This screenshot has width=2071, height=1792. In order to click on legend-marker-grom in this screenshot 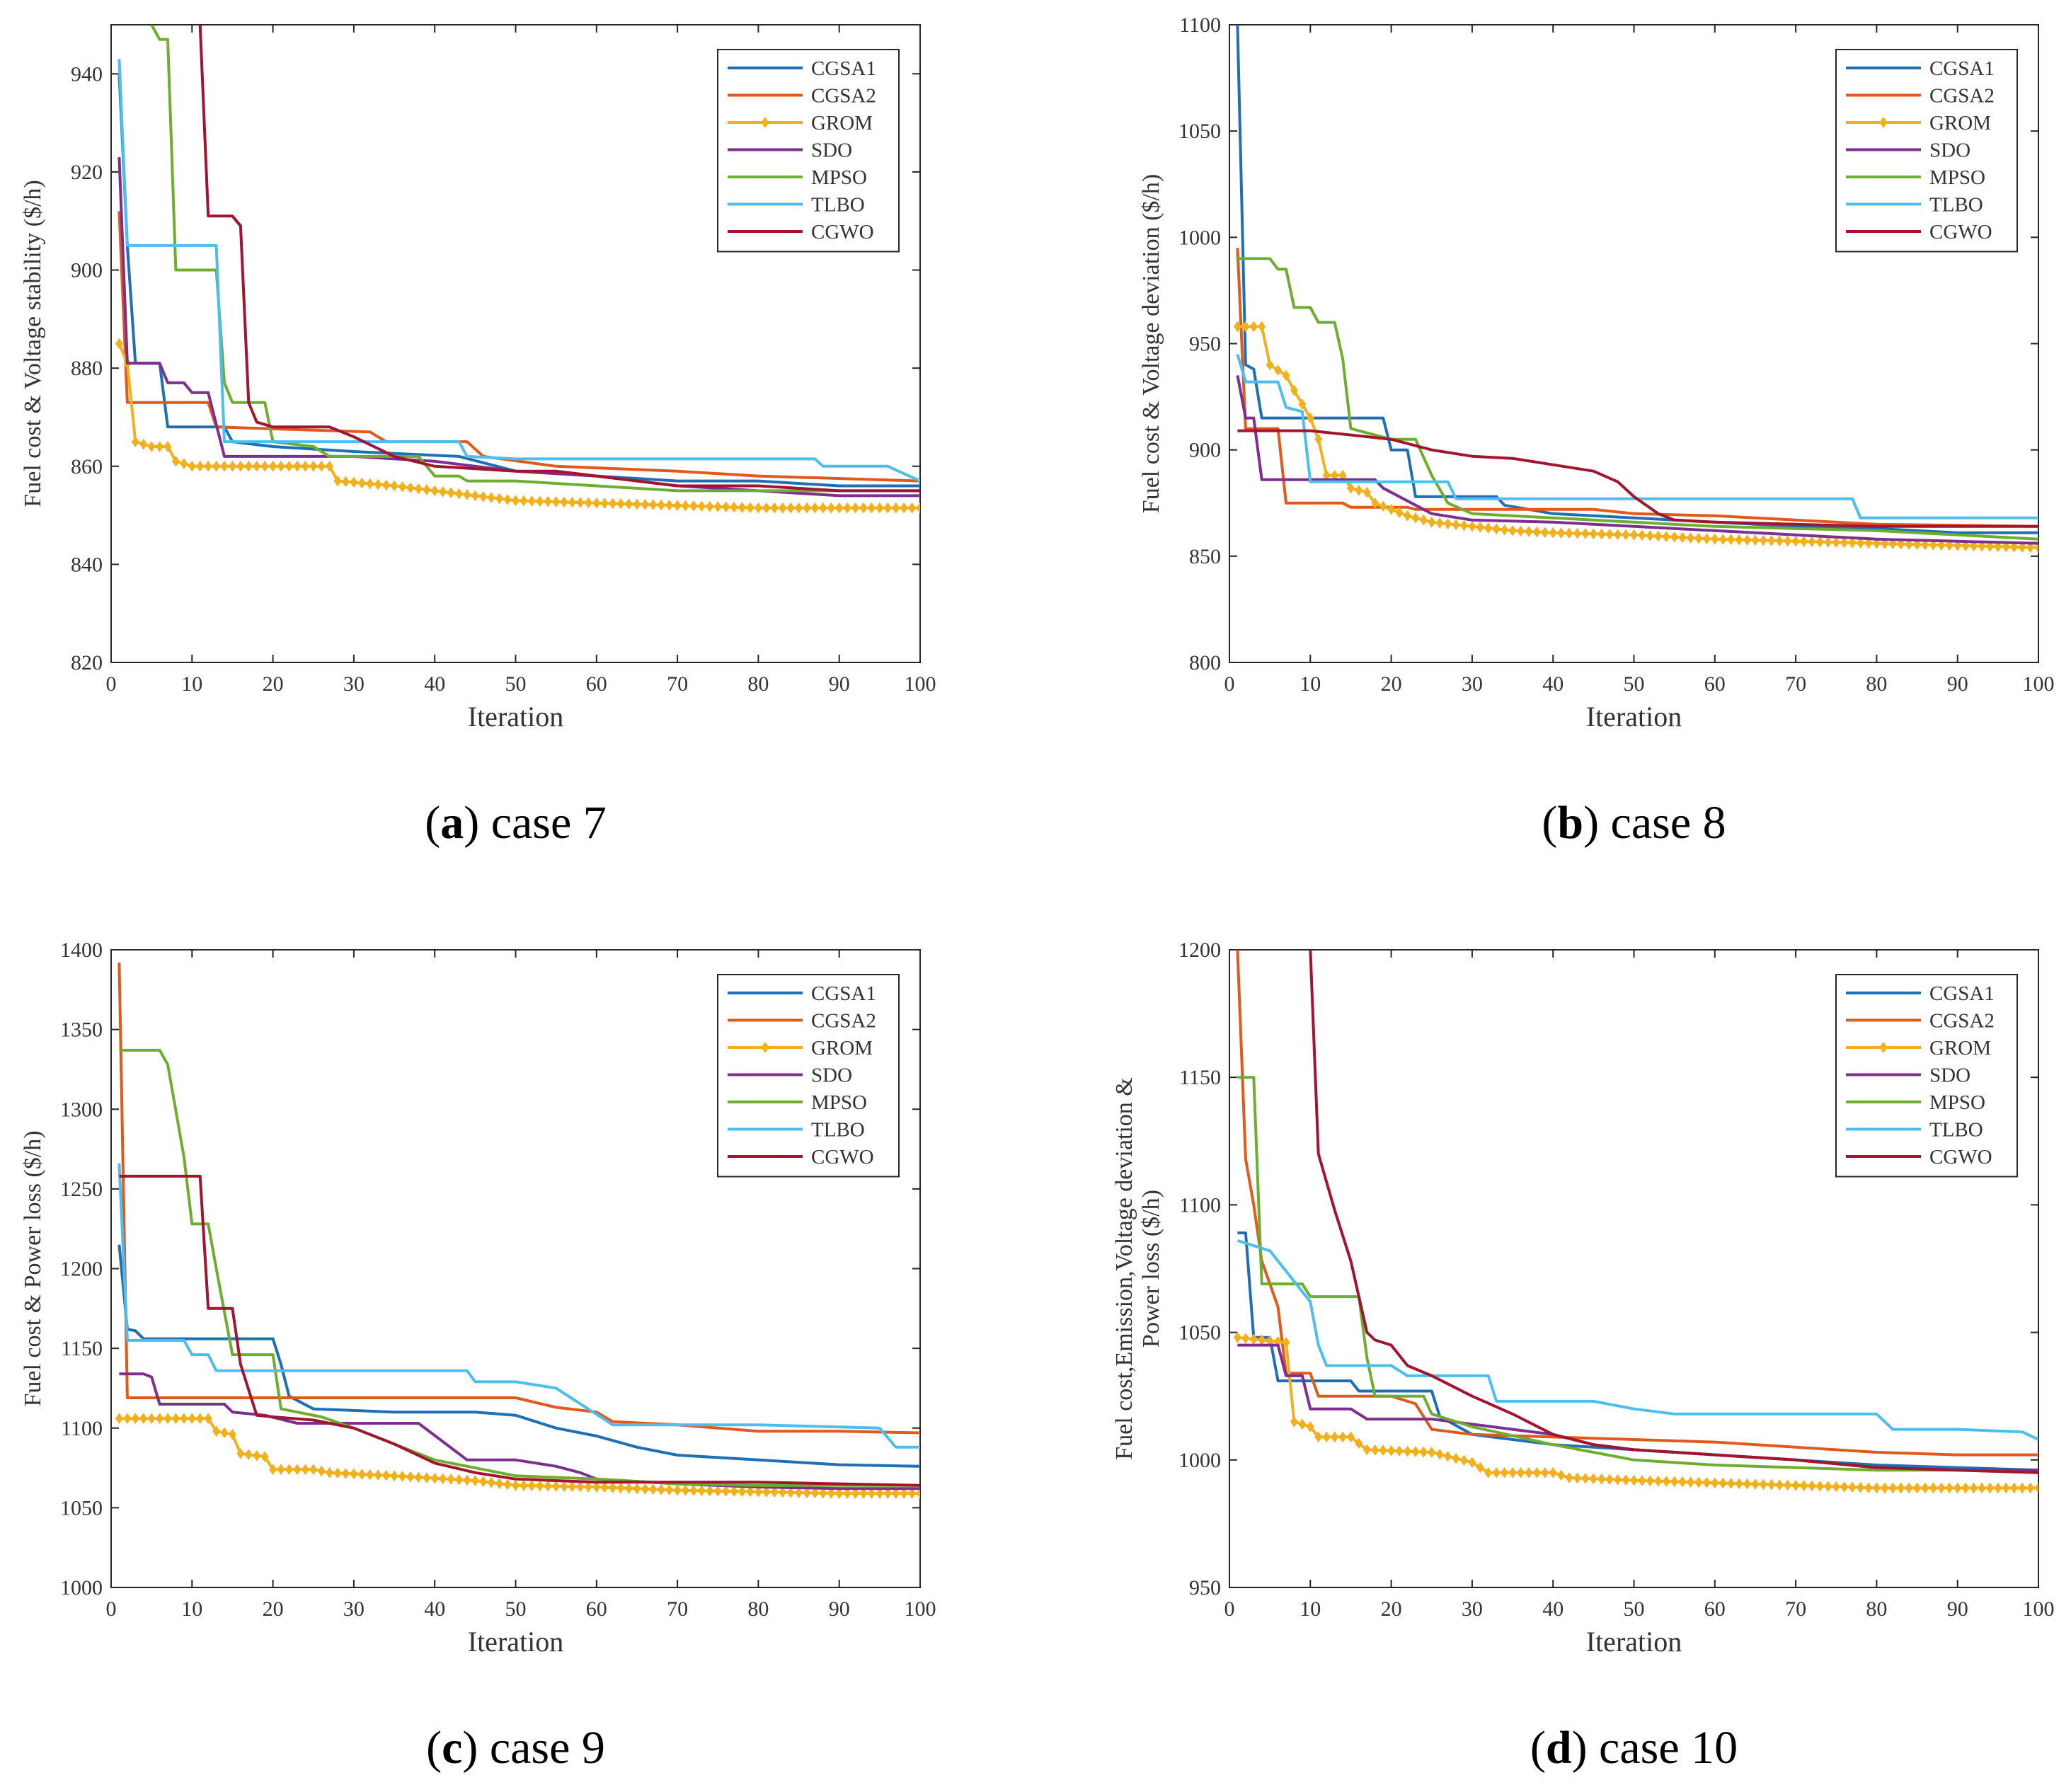, I will do `click(765, 122)`.